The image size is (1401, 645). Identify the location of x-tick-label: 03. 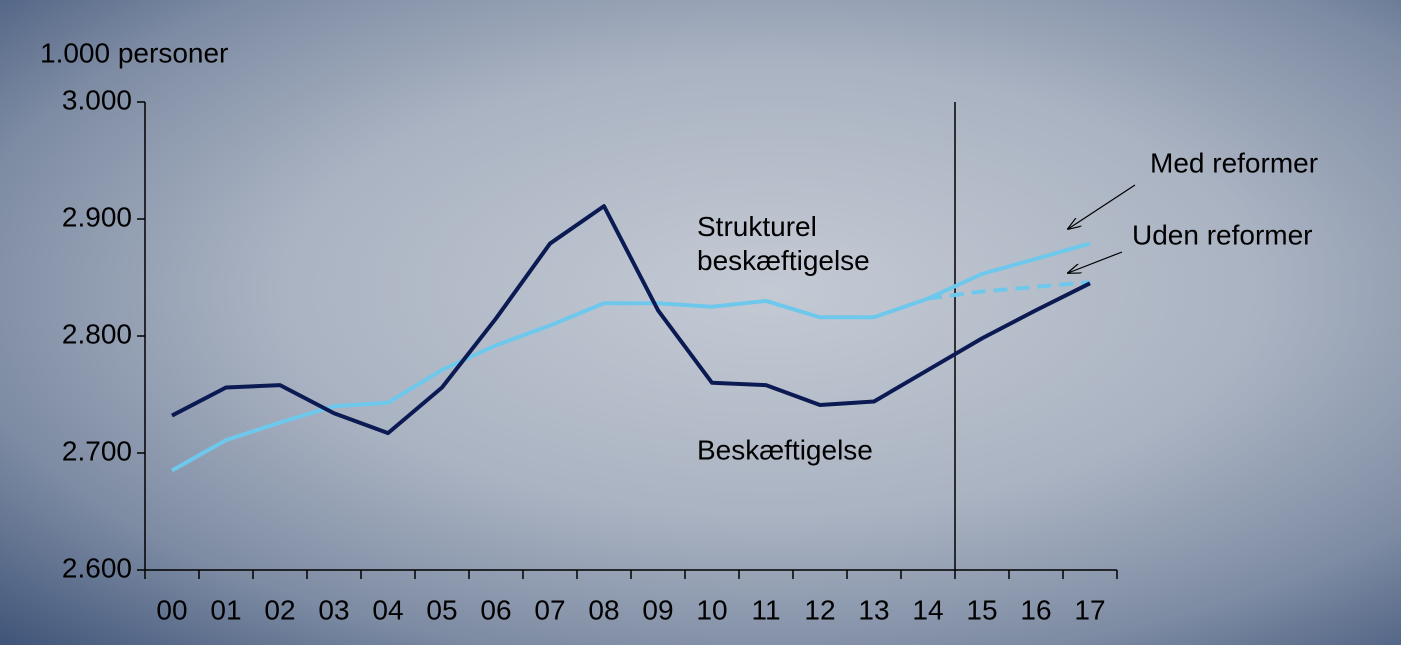
(333, 609).